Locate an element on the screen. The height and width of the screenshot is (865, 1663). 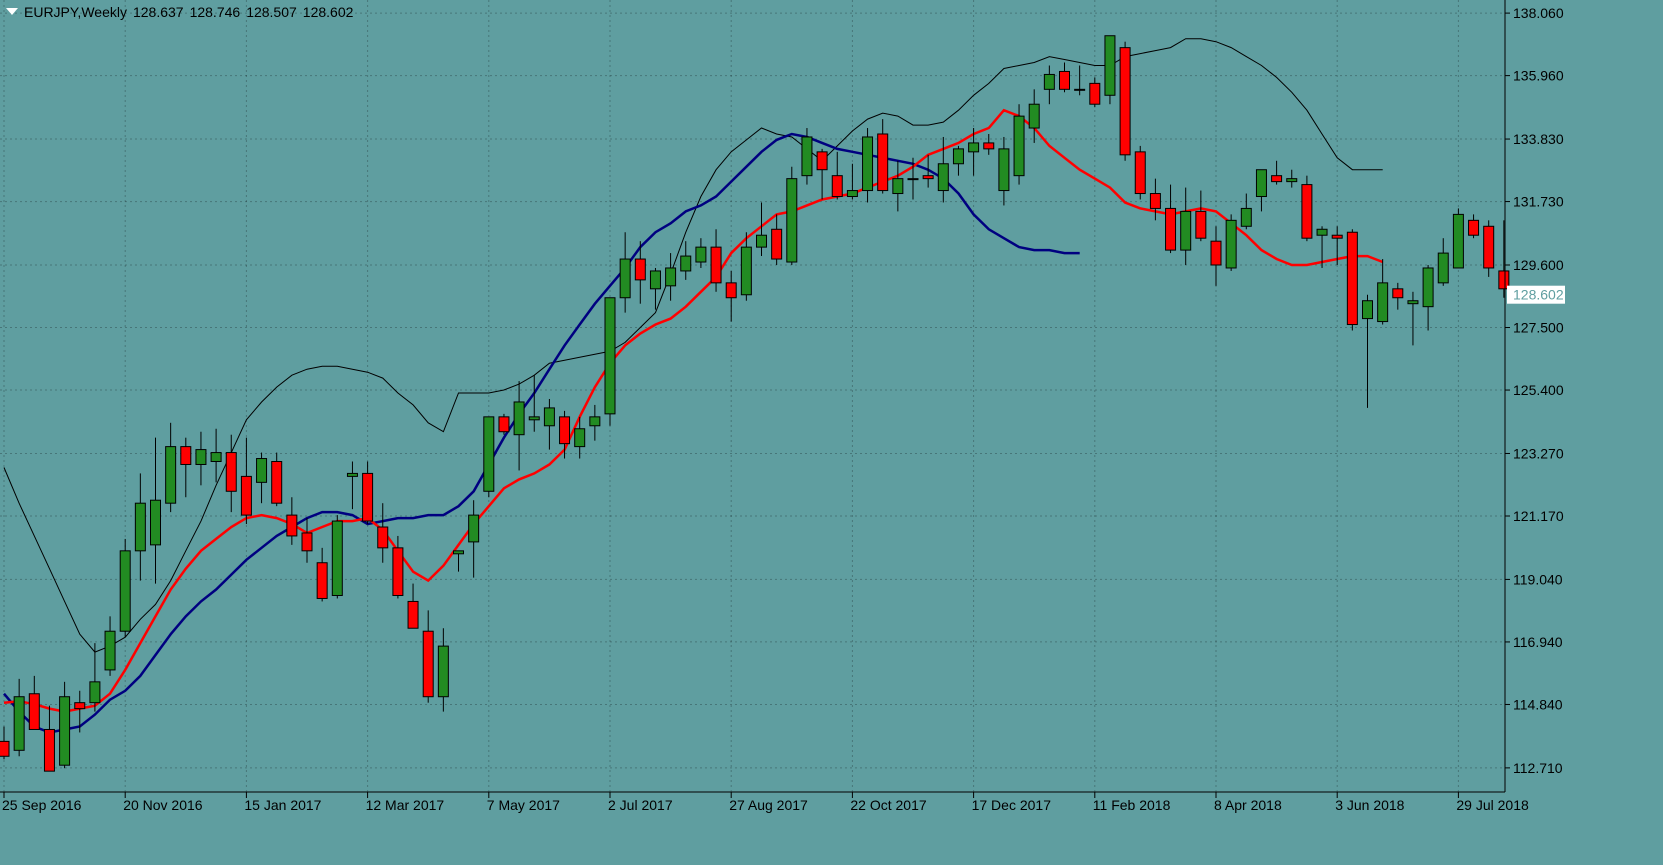
x-tick-label: 8 Apr 2018 is located at coordinates (1248, 805).